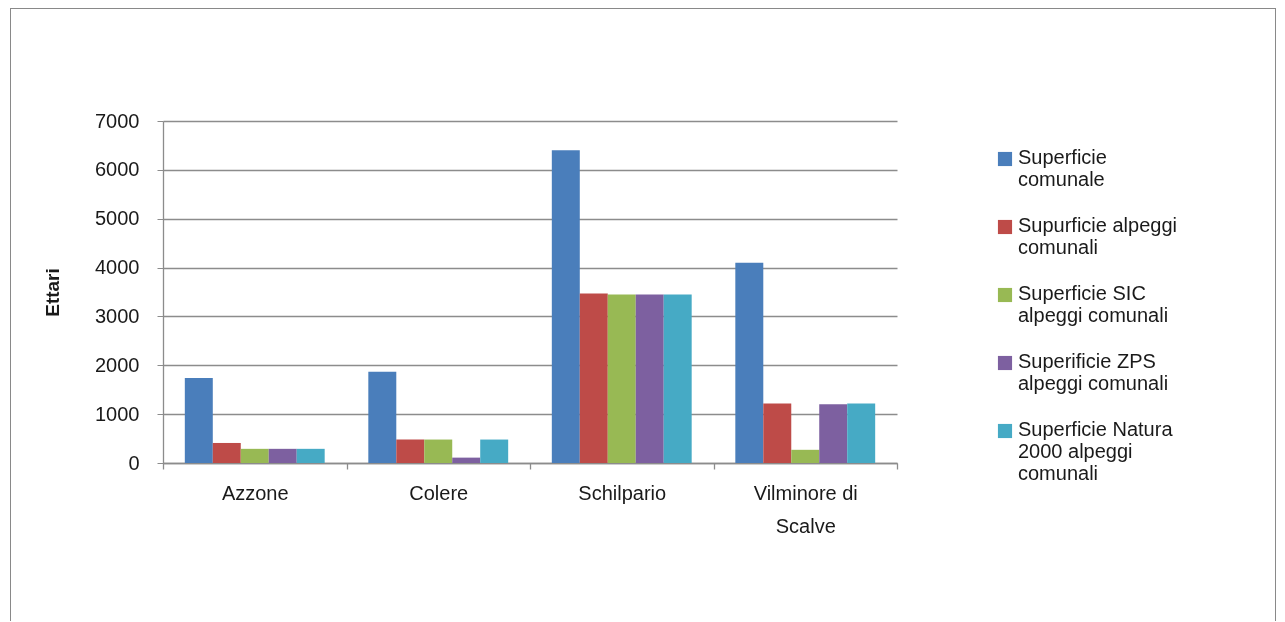 This screenshot has width=1285, height=622. Describe the element at coordinates (1093, 304) in the screenshot. I see `legend-label: Superficie SIC alpeggi comunali` at that location.